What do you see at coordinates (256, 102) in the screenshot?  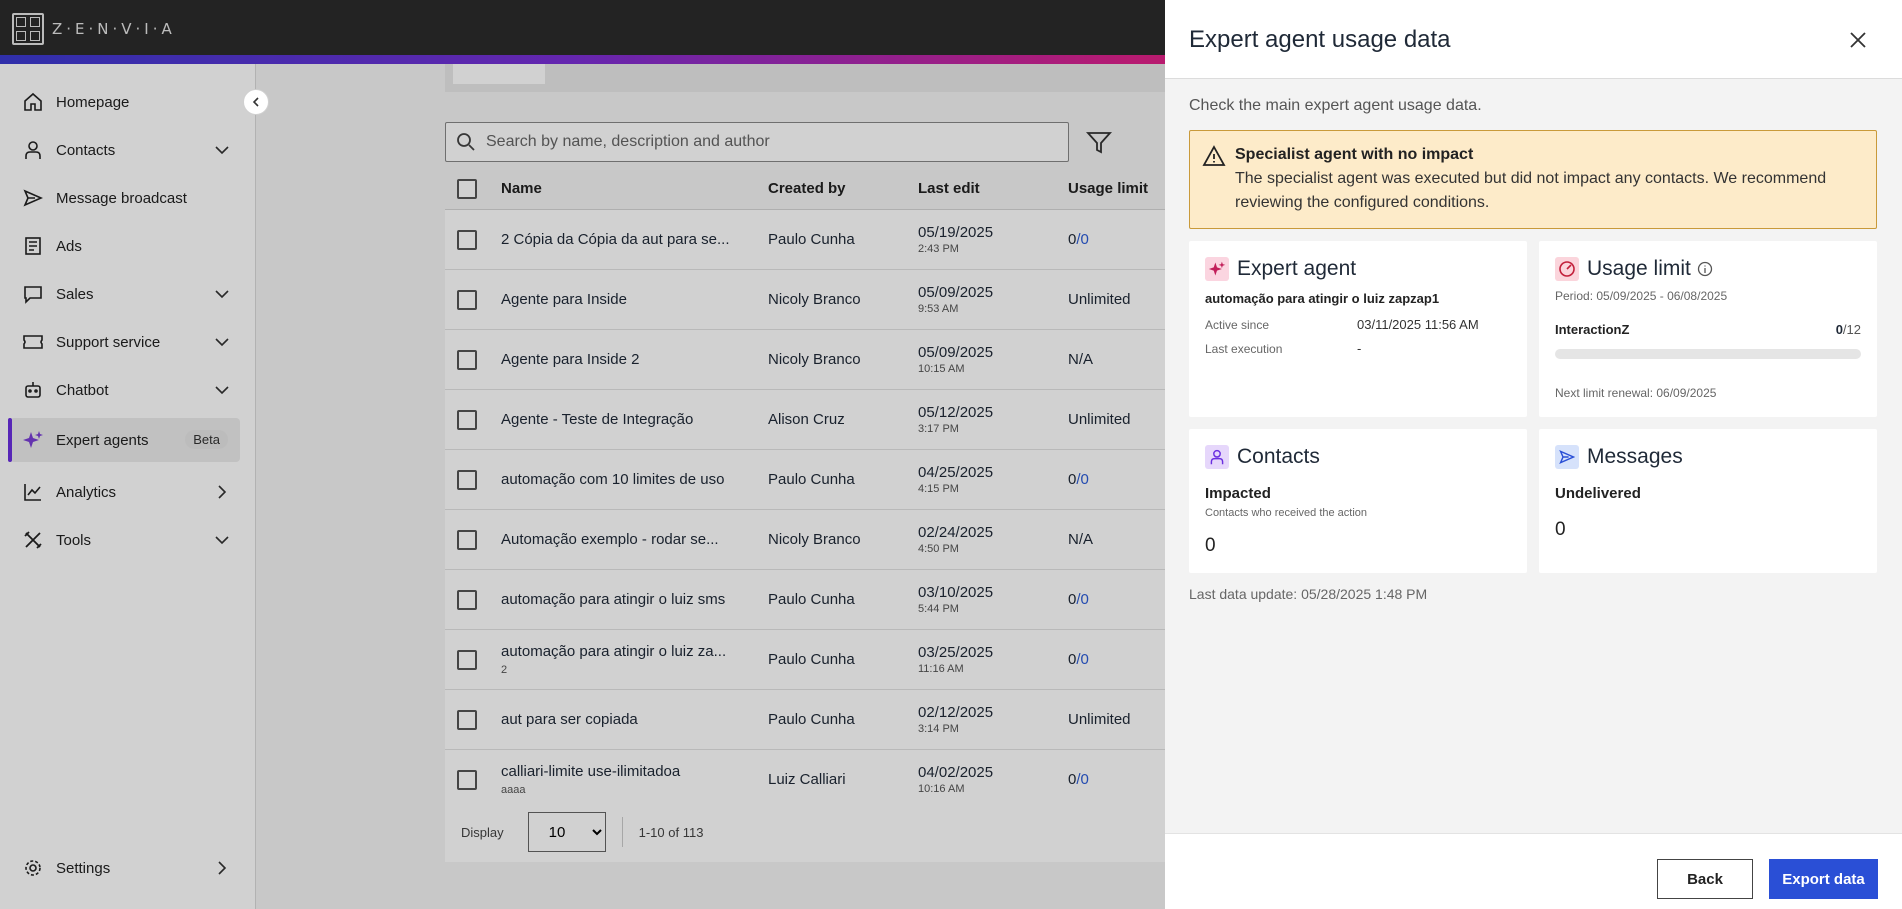 I see `collapse-sidebar-button` at bounding box center [256, 102].